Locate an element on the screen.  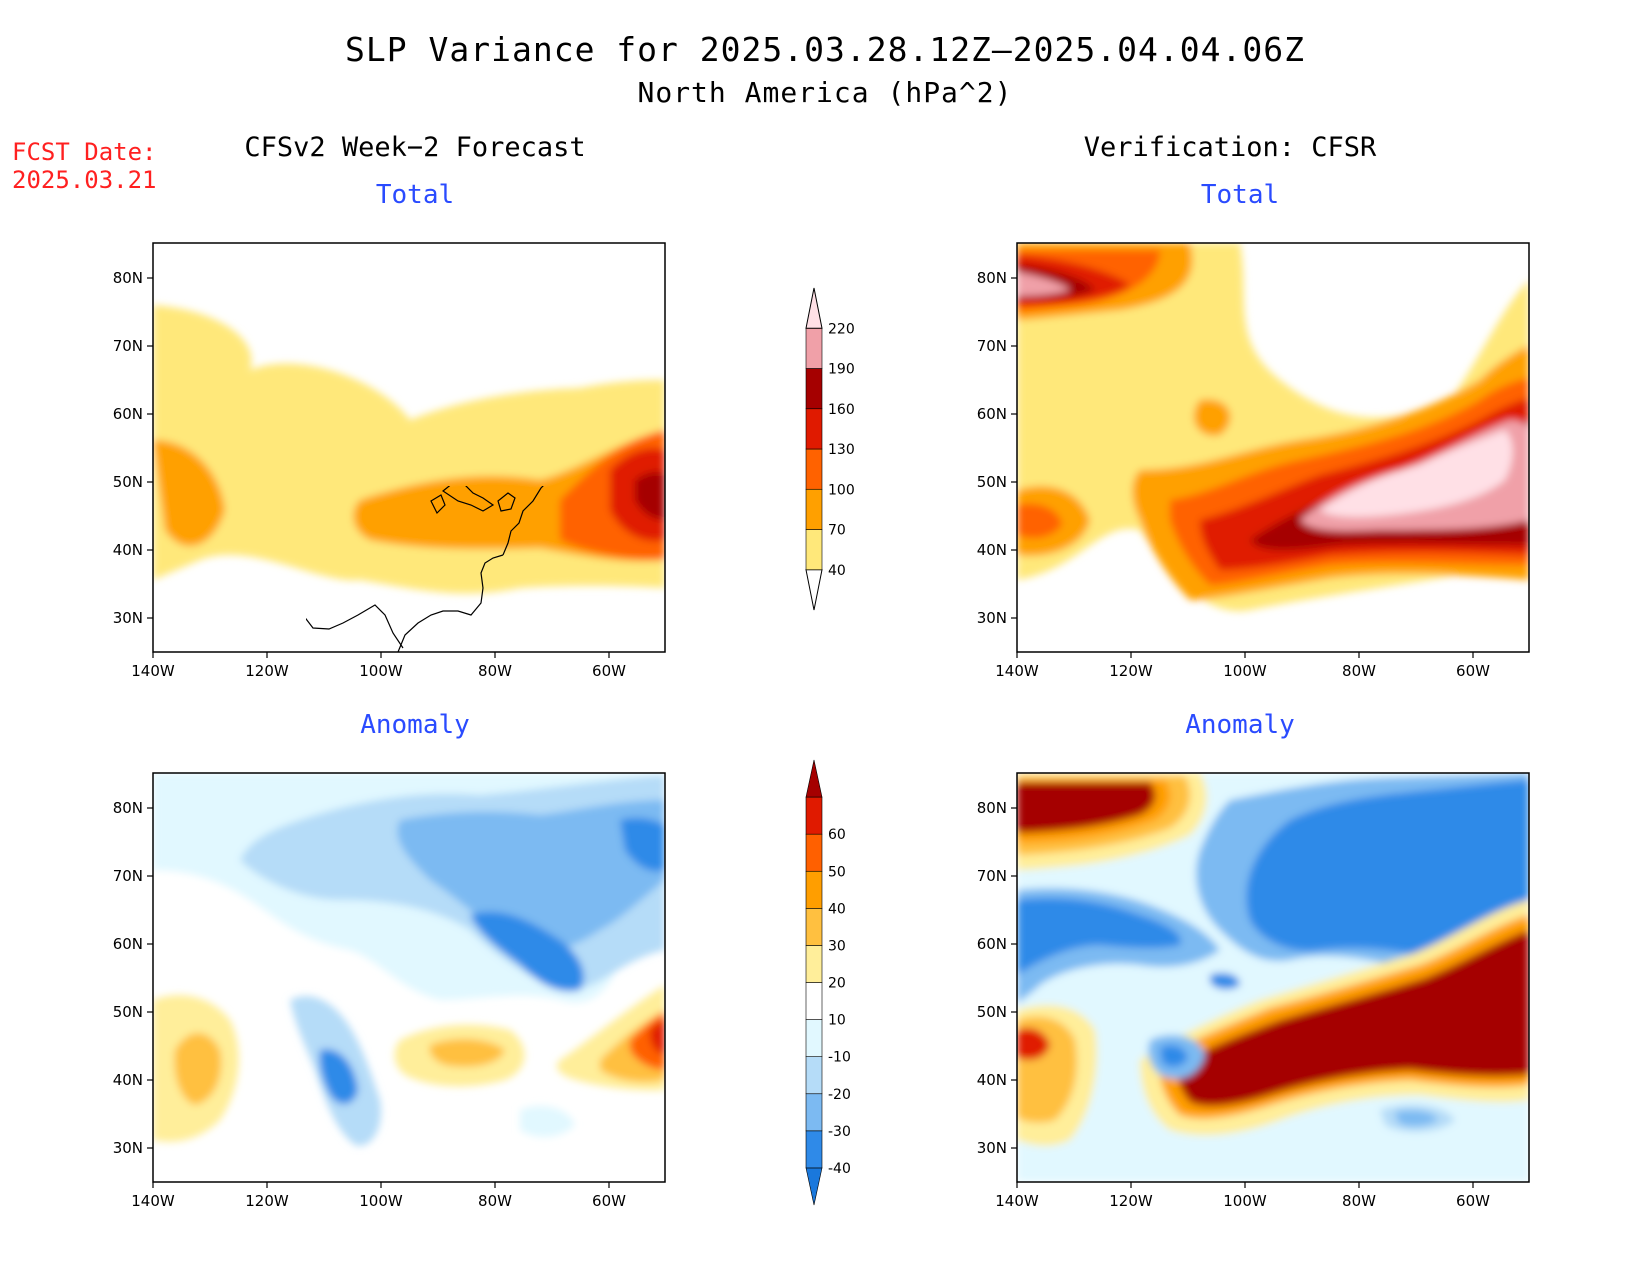
forecast-date: FCST Date: 2025.03.21 is located at coordinates (84, 166).